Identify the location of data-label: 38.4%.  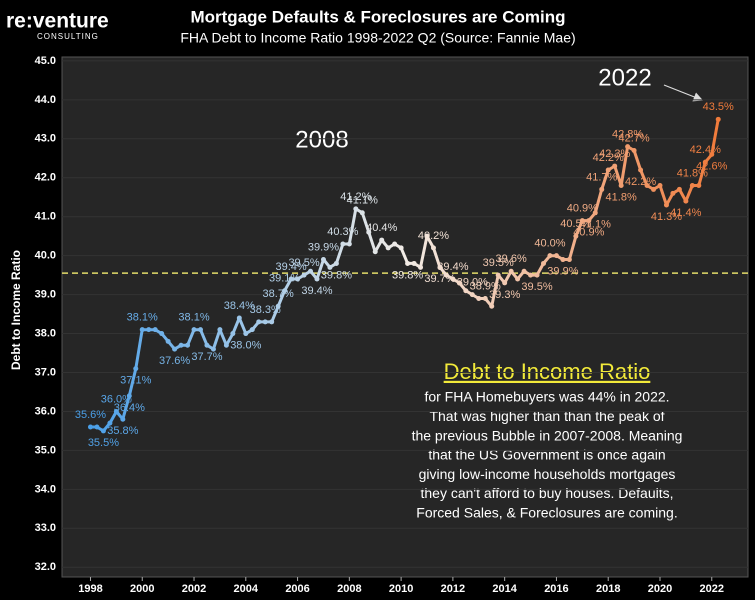
(239, 306).